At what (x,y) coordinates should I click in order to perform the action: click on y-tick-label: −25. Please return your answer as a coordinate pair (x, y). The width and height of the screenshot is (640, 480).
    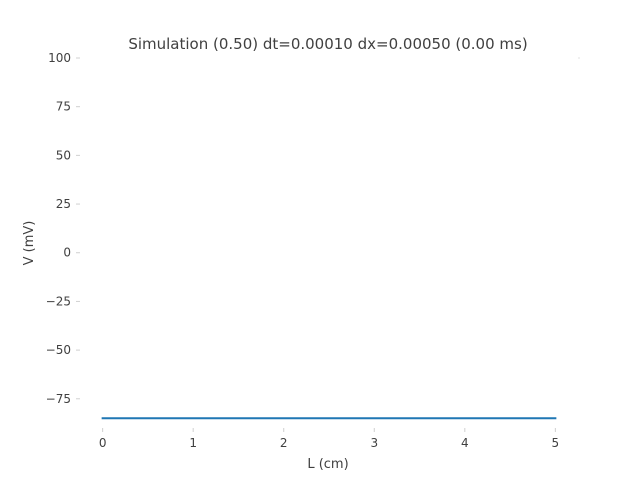
    Looking at the image, I should click on (58, 301).